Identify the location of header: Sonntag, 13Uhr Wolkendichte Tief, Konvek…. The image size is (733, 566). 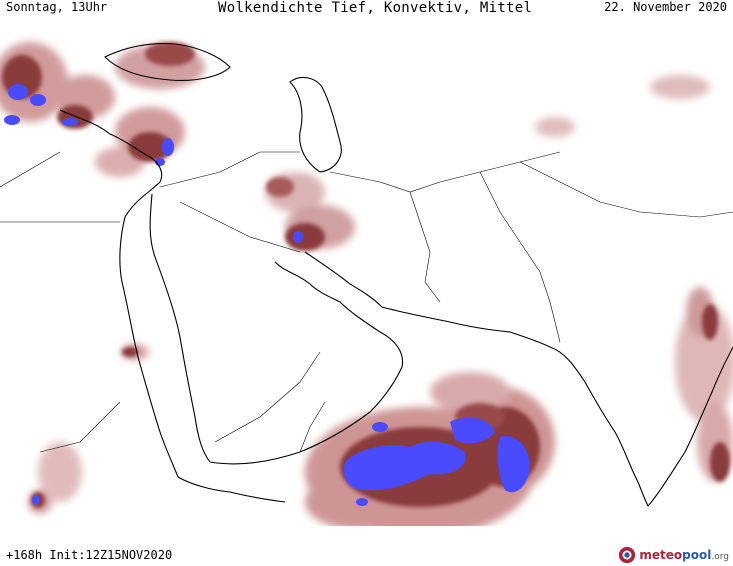
(366, 11).